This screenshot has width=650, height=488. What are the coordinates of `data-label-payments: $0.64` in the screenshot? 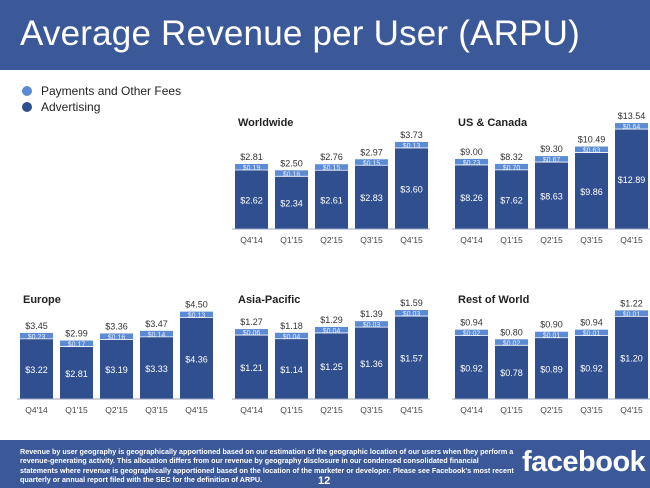 It's located at (632, 127).